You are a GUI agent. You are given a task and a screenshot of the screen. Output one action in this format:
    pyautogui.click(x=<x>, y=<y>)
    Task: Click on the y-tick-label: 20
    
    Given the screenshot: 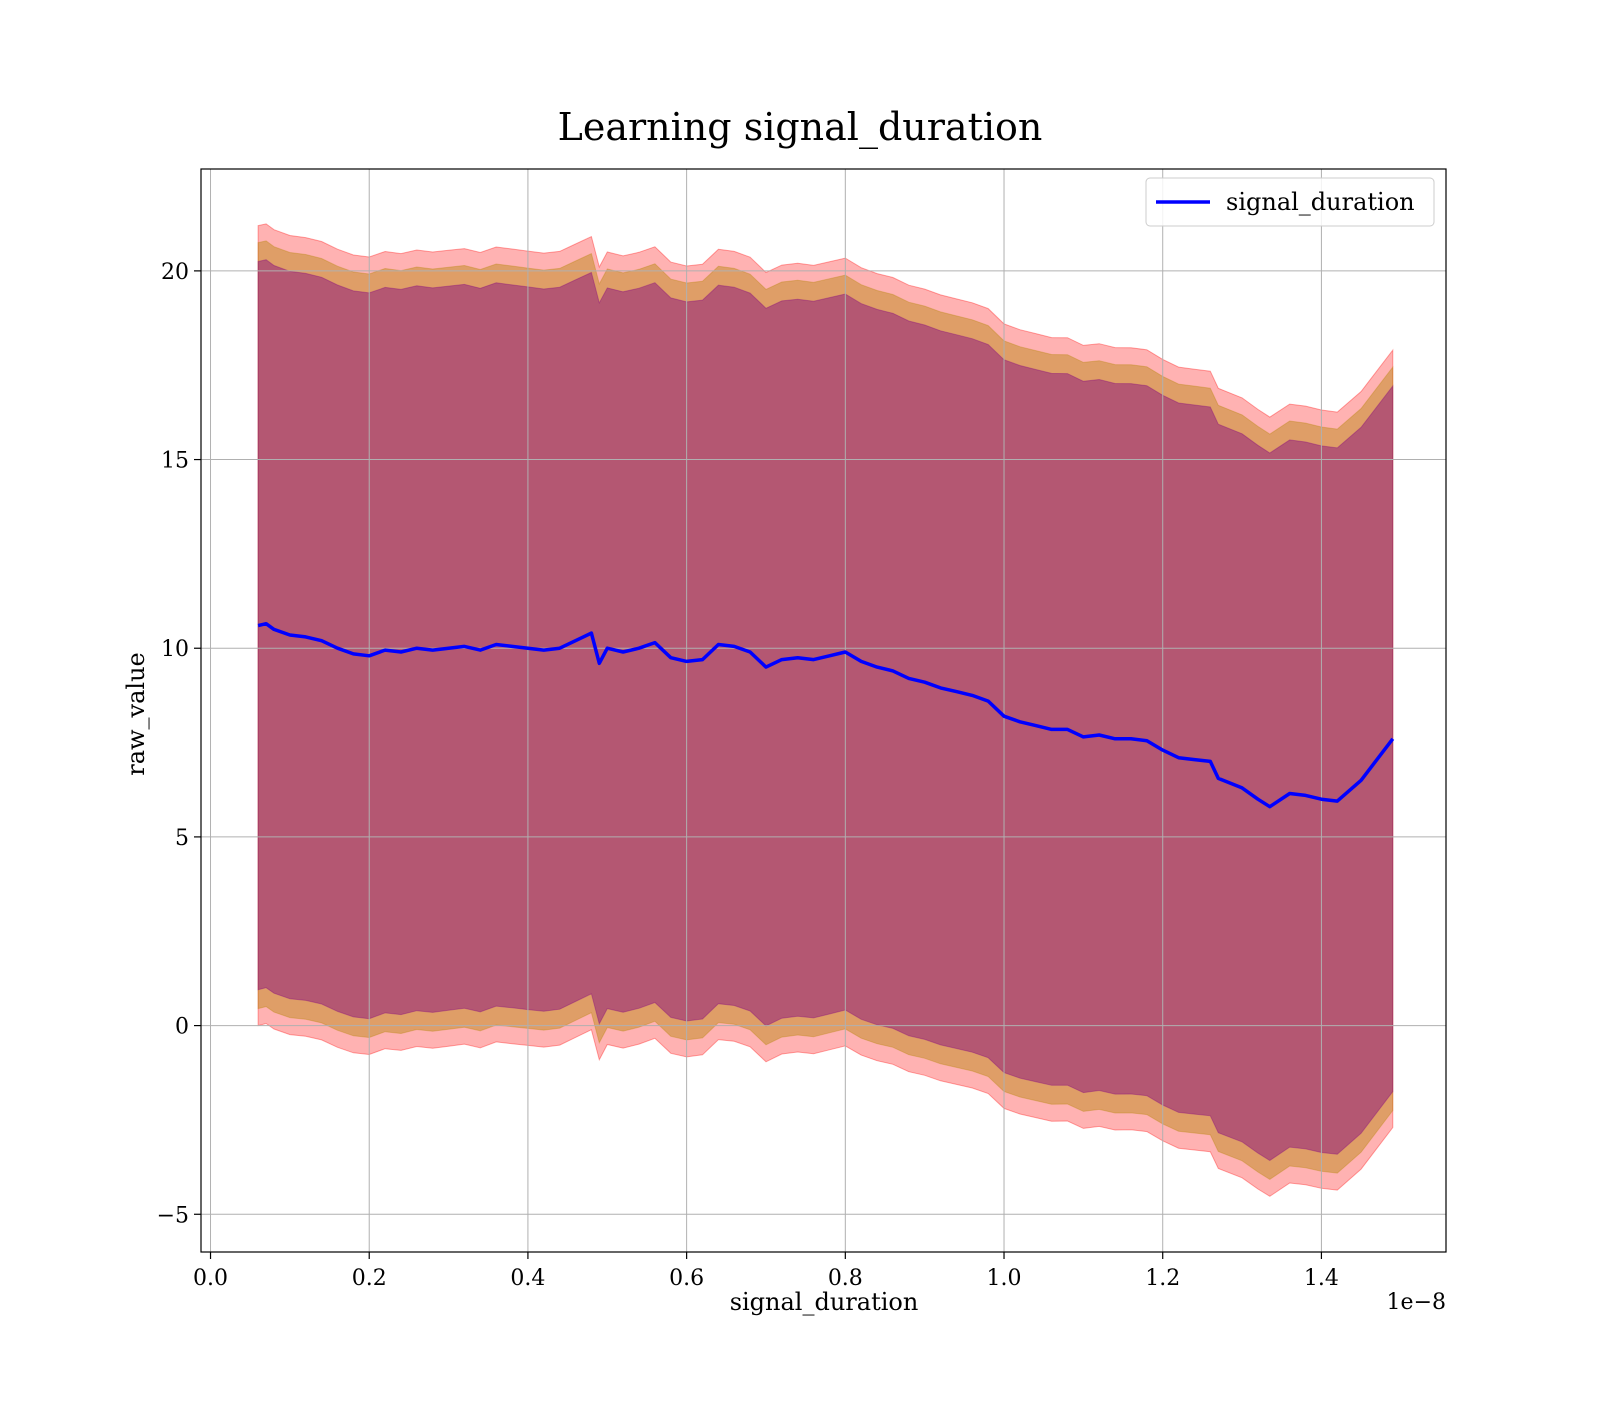 What is the action you would take?
    pyautogui.click(x=175, y=272)
    